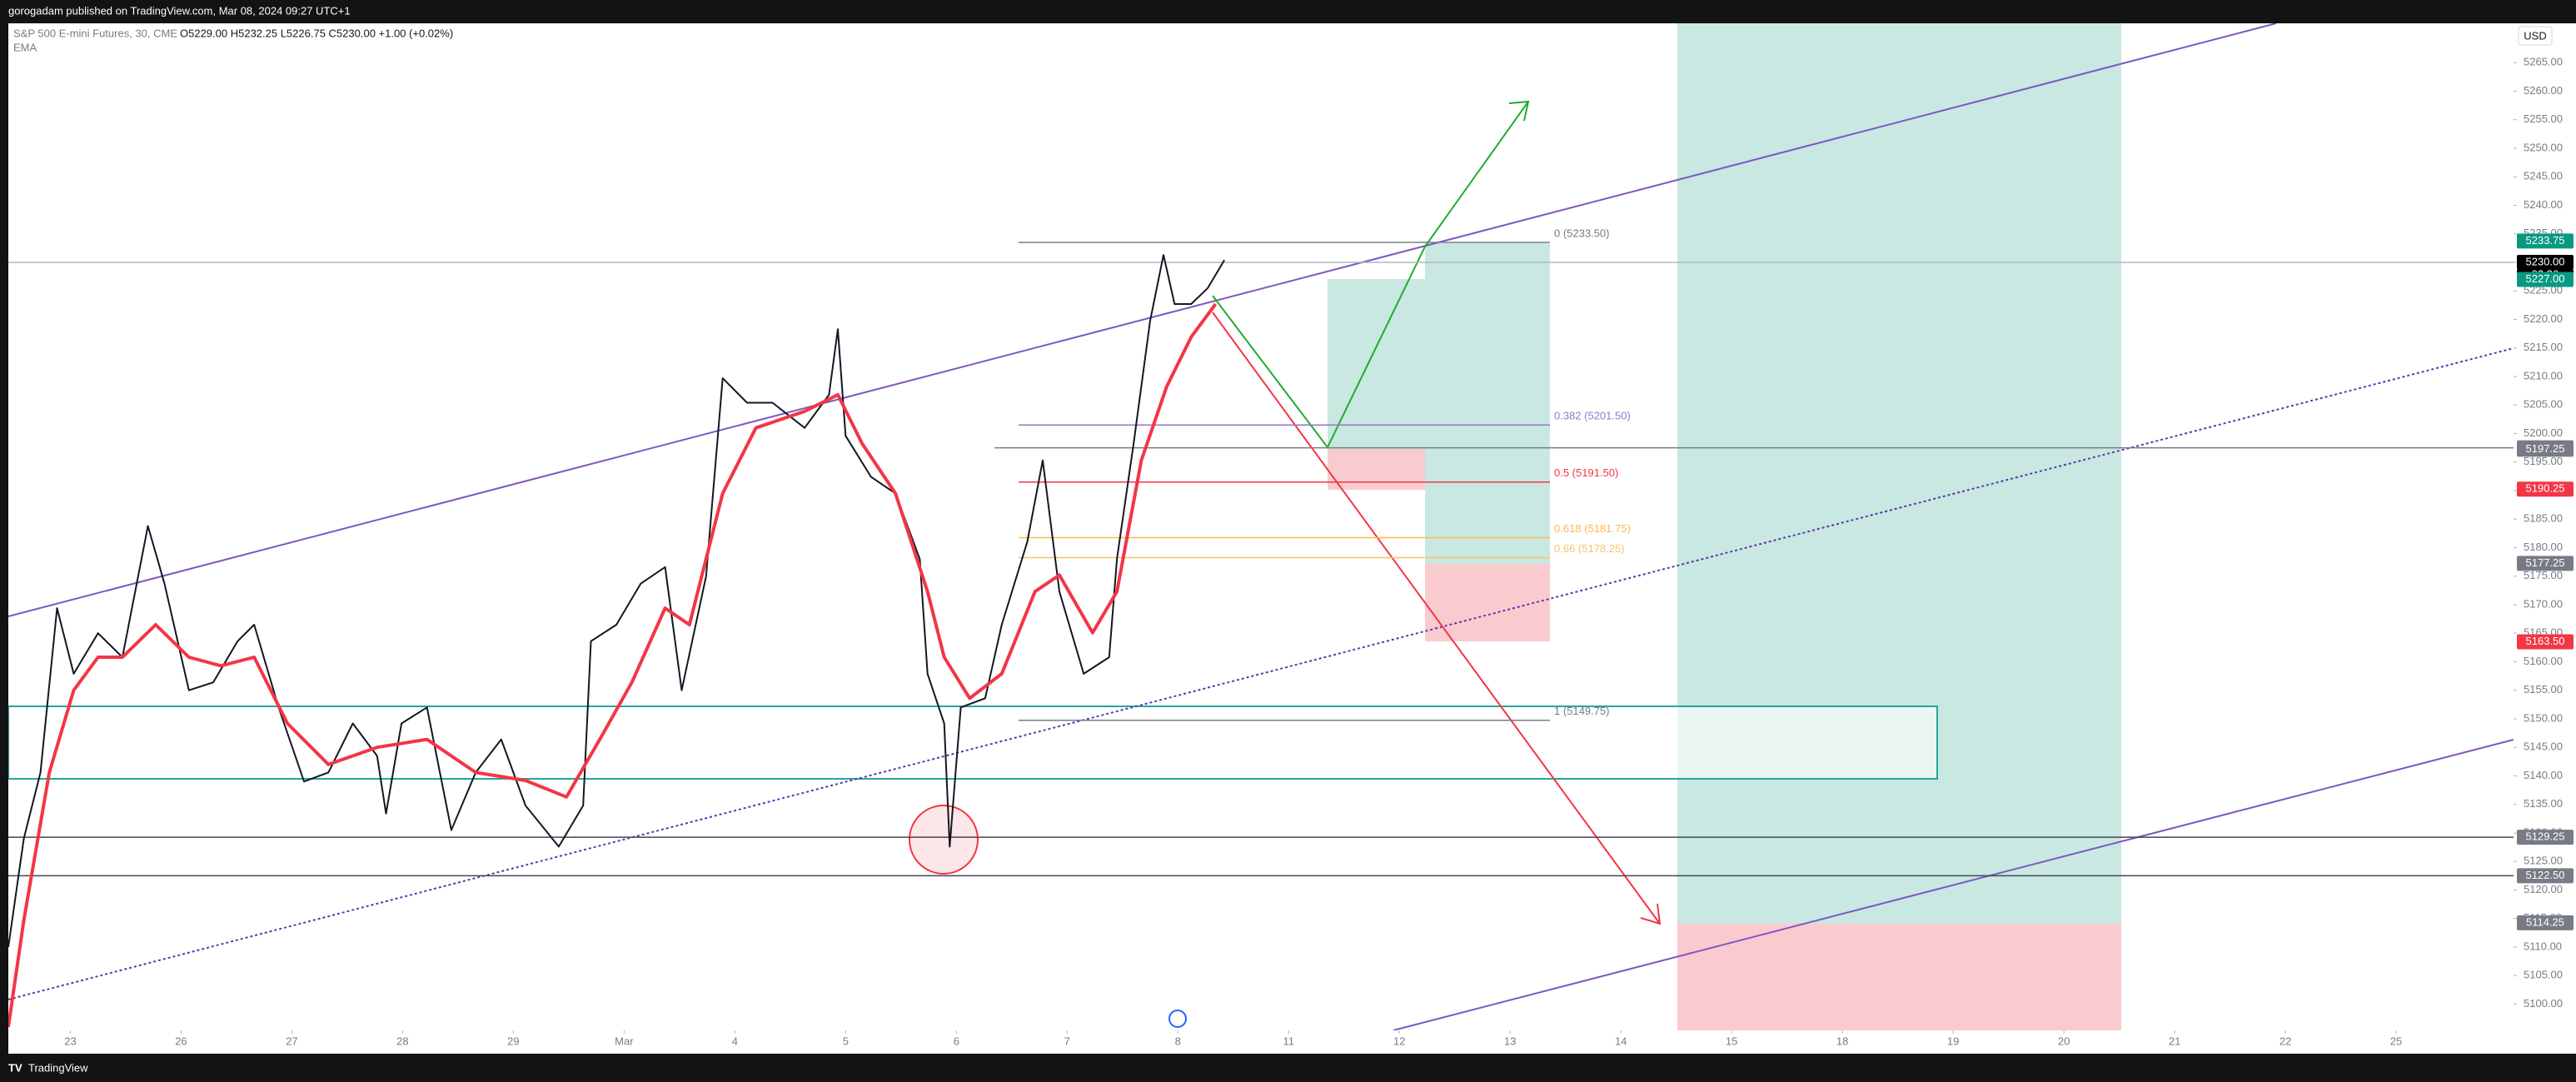  I want to click on x-tick-label: 29, so click(513, 1041).